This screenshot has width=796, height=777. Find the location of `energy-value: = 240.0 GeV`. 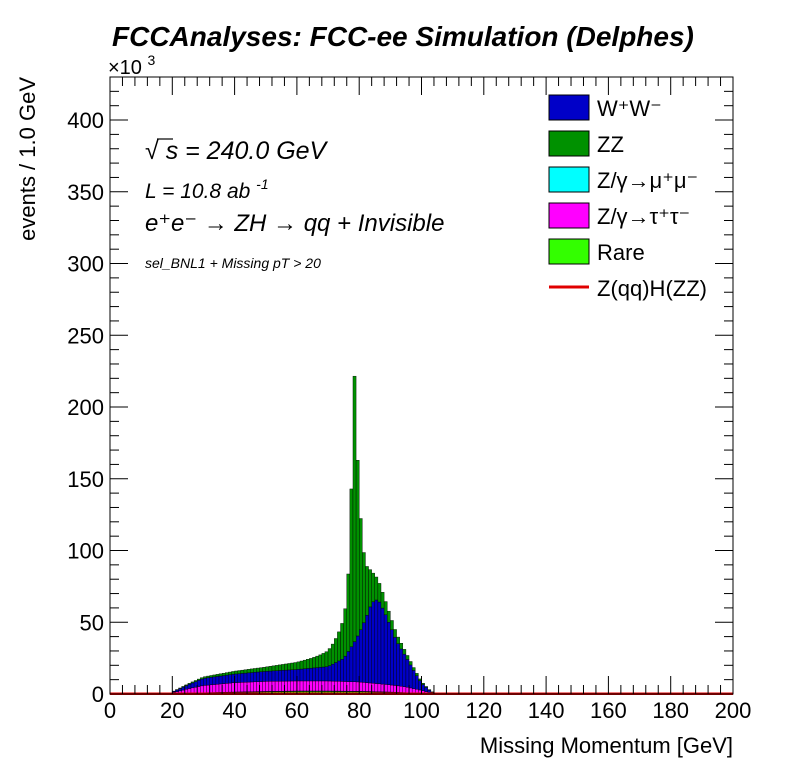

energy-value: = 240.0 GeV is located at coordinates (256, 151).